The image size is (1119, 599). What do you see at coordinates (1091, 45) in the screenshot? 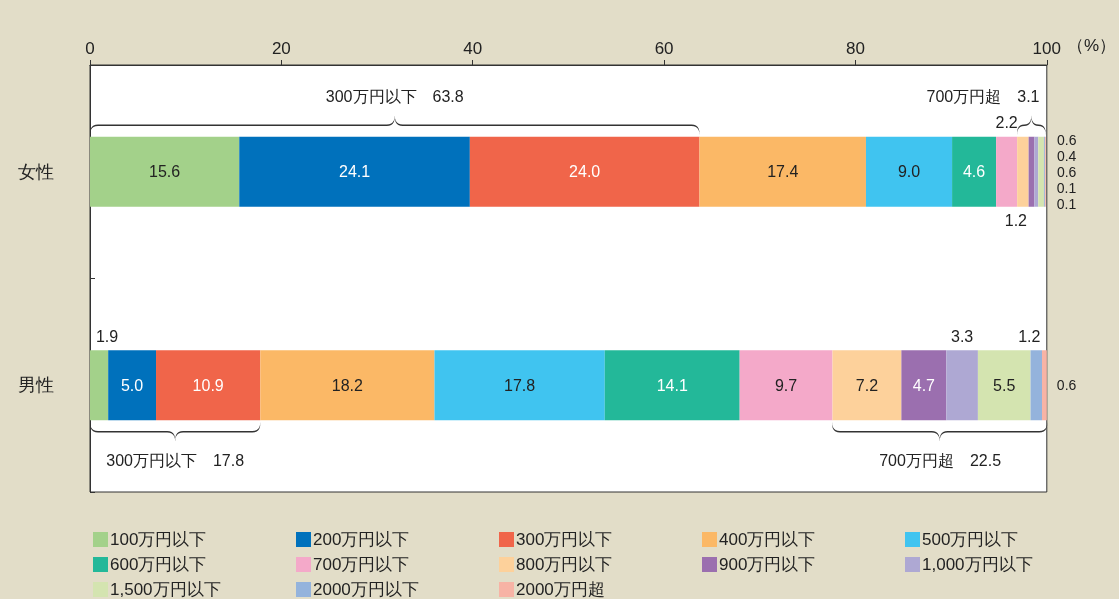
I see `x-axis-title: （%）` at bounding box center [1091, 45].